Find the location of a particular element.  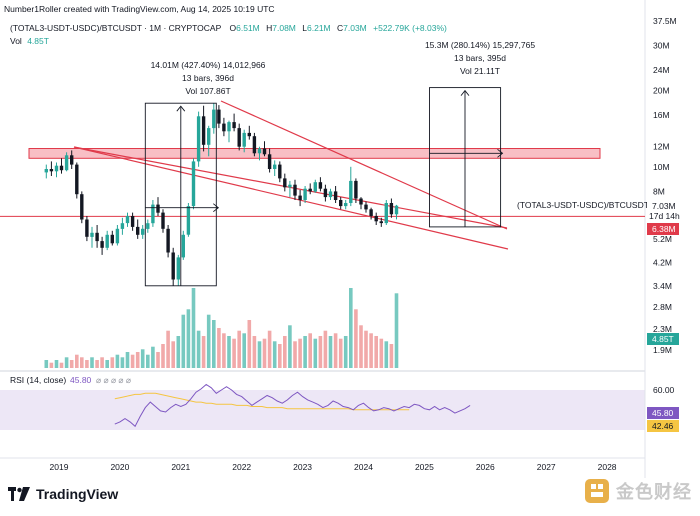

time-tick-label: 2020 is located at coordinates (119, 467).